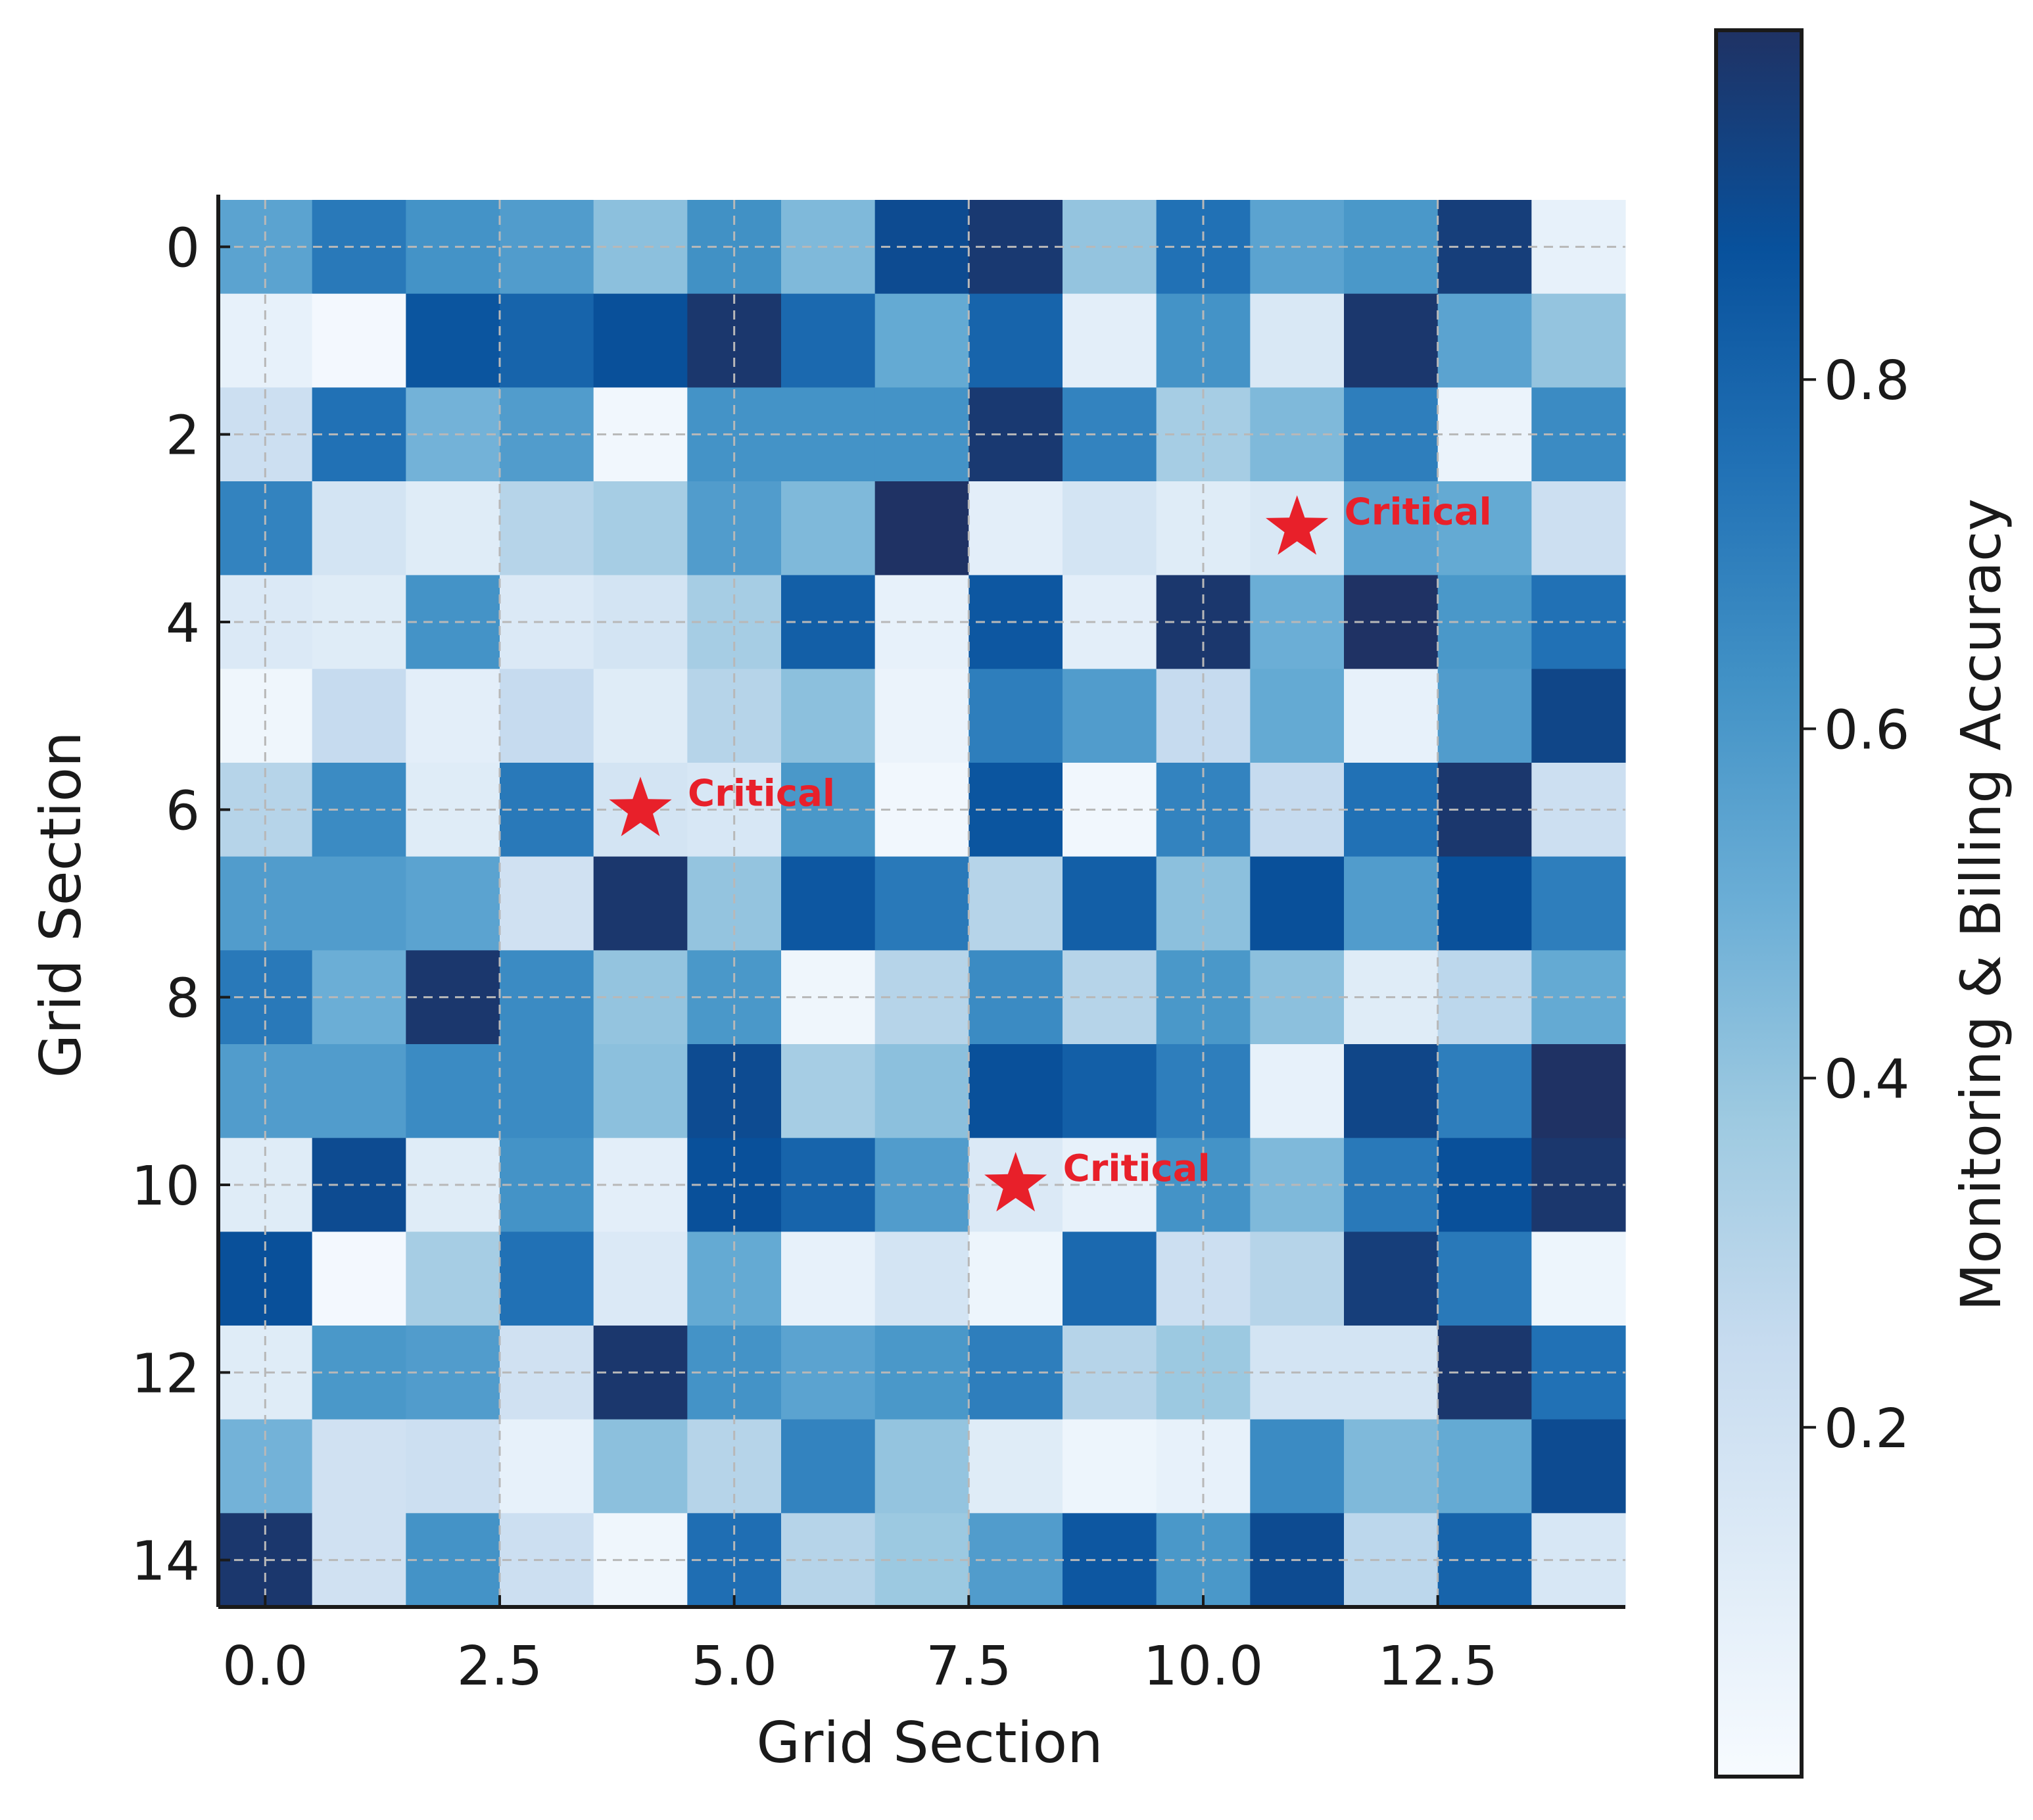 Image resolution: width=2033 pixels, height=1820 pixels. I want to click on critical-star-marker, so click(1015, 1182).